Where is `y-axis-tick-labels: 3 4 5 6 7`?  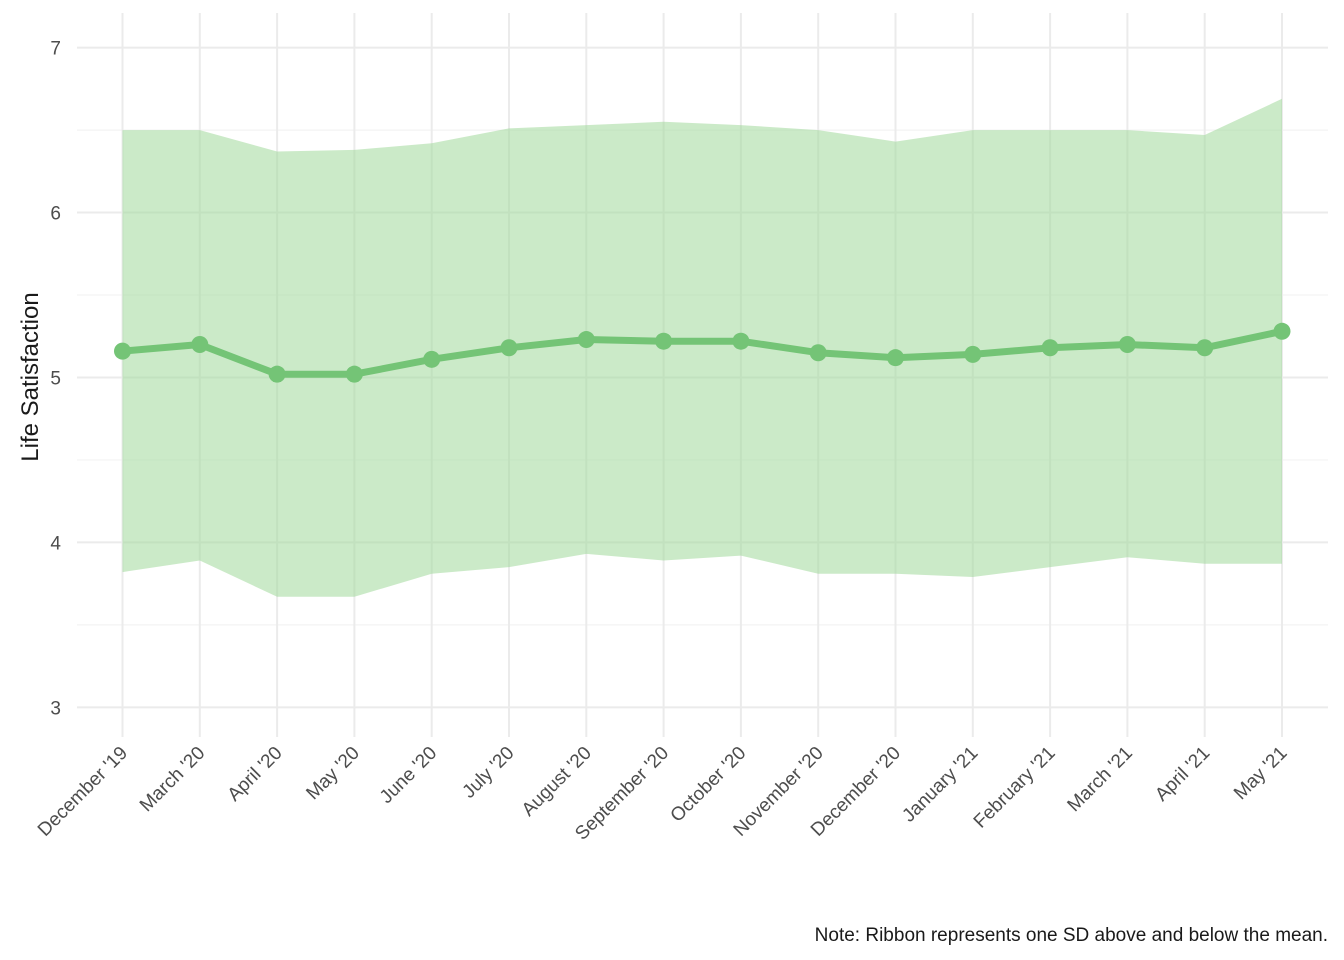 y-axis-tick-labels: 3 4 5 6 7 is located at coordinates (55, 379).